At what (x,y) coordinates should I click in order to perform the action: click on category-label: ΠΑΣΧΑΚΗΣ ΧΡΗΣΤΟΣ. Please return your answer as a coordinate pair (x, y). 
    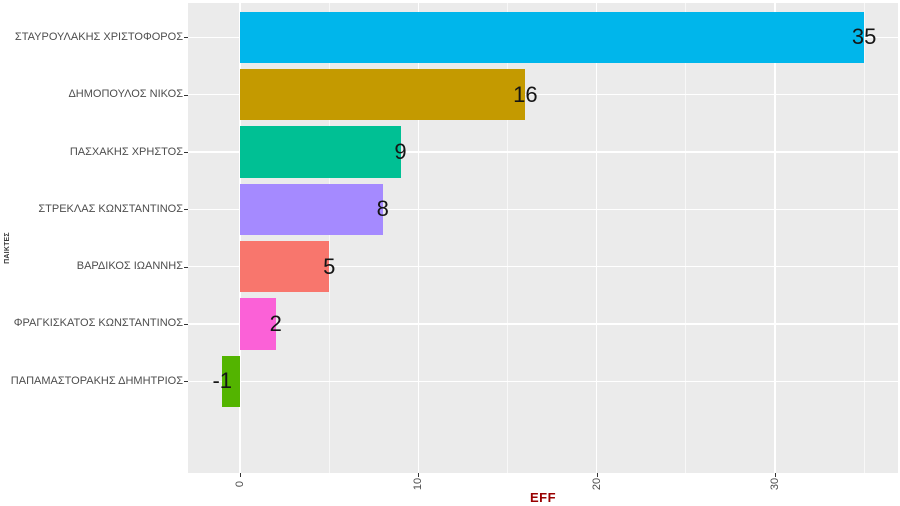
    Looking at the image, I should click on (126, 151).